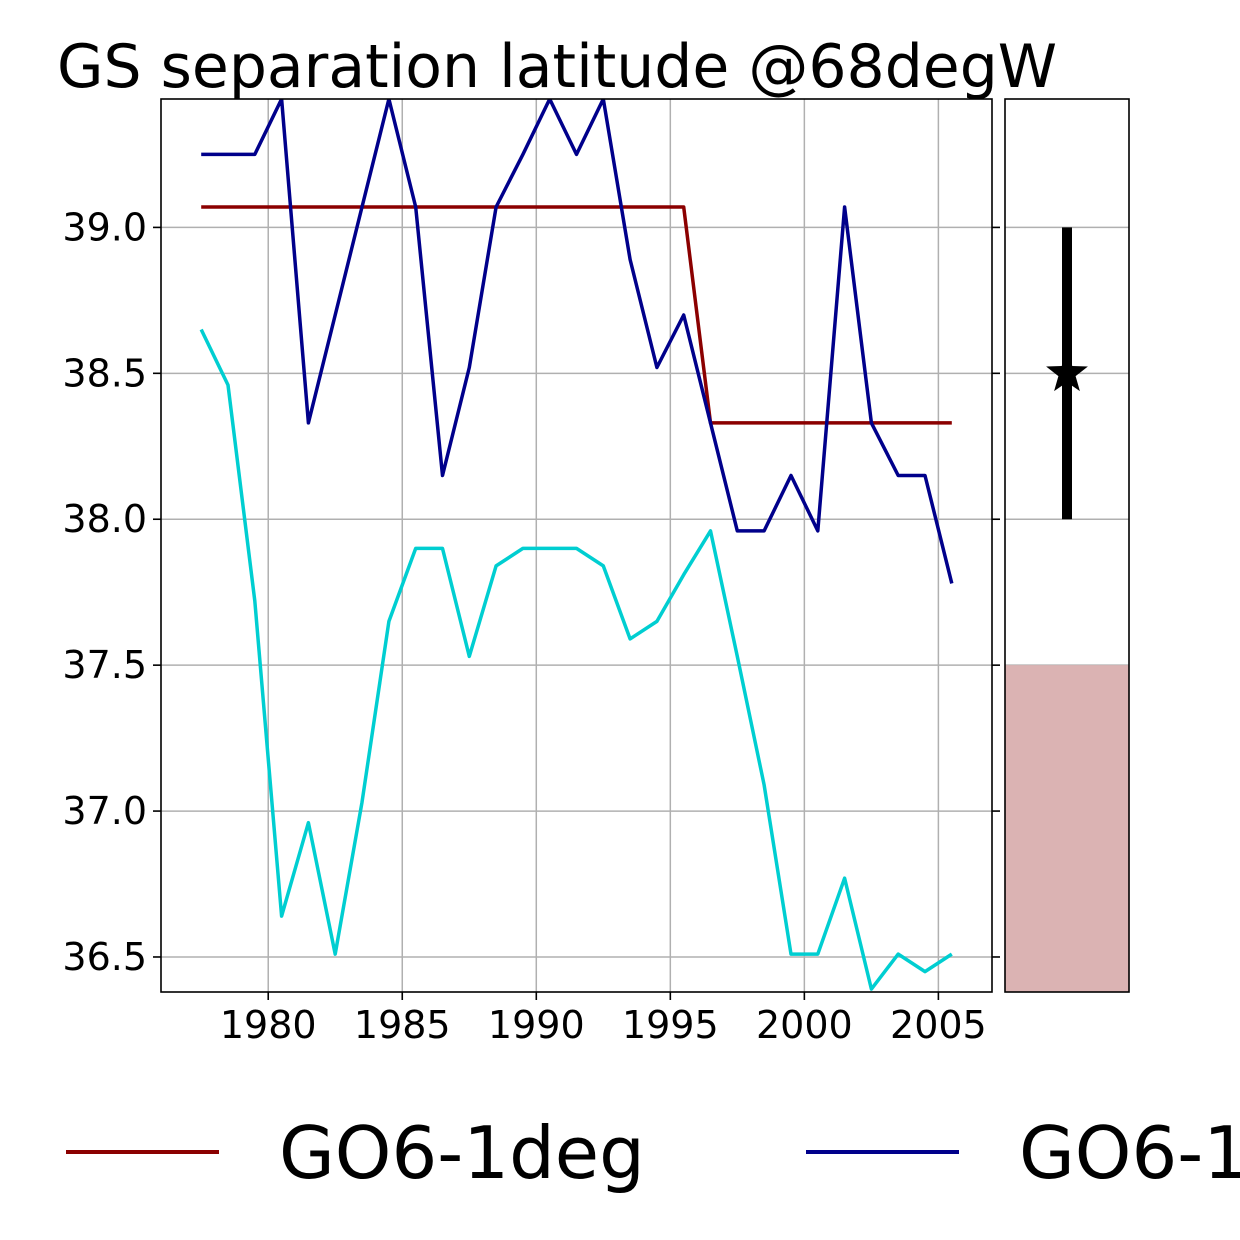 The image size is (1240, 1240). What do you see at coordinates (670, 1025) in the screenshot?
I see `x-tick-label: 1995` at bounding box center [670, 1025].